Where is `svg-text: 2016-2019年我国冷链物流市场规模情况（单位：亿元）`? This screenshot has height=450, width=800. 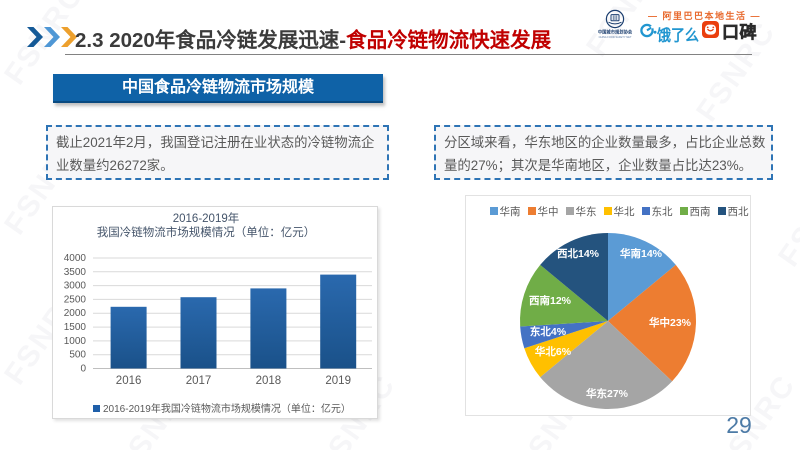 svg-text: 2016-2019年我国冷链物流市场规模情况（单位：亿元） is located at coordinates (227, 408).